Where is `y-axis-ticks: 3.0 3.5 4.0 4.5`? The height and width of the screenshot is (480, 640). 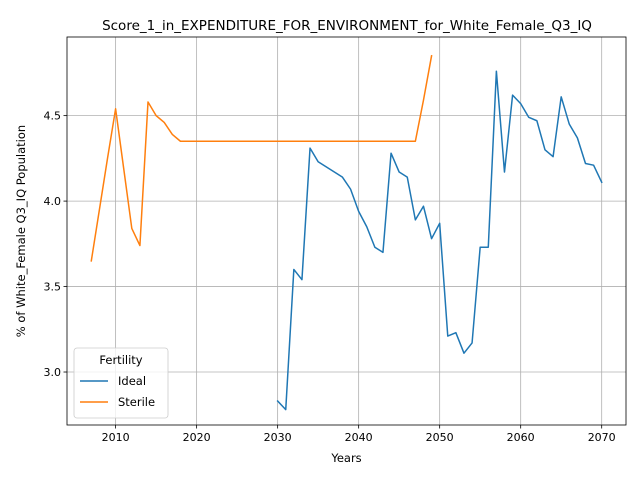
y-axis-ticks: 3.0 3.5 4.0 4.5 is located at coordinates (55, 244).